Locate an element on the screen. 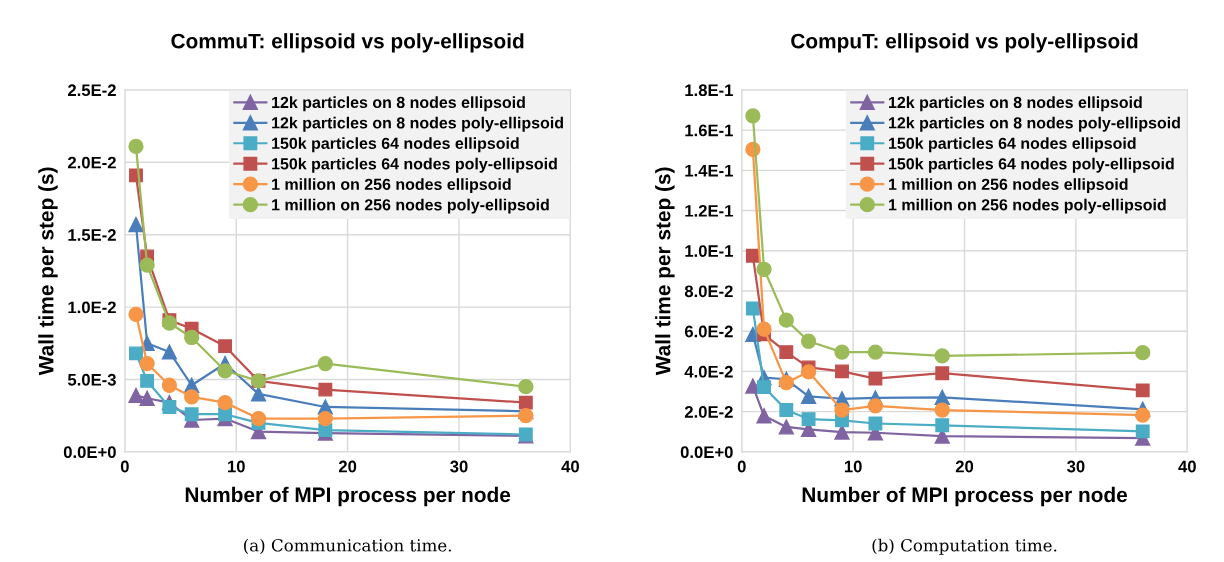  y-tick-label: 1.0E-2 is located at coordinates (92, 307).